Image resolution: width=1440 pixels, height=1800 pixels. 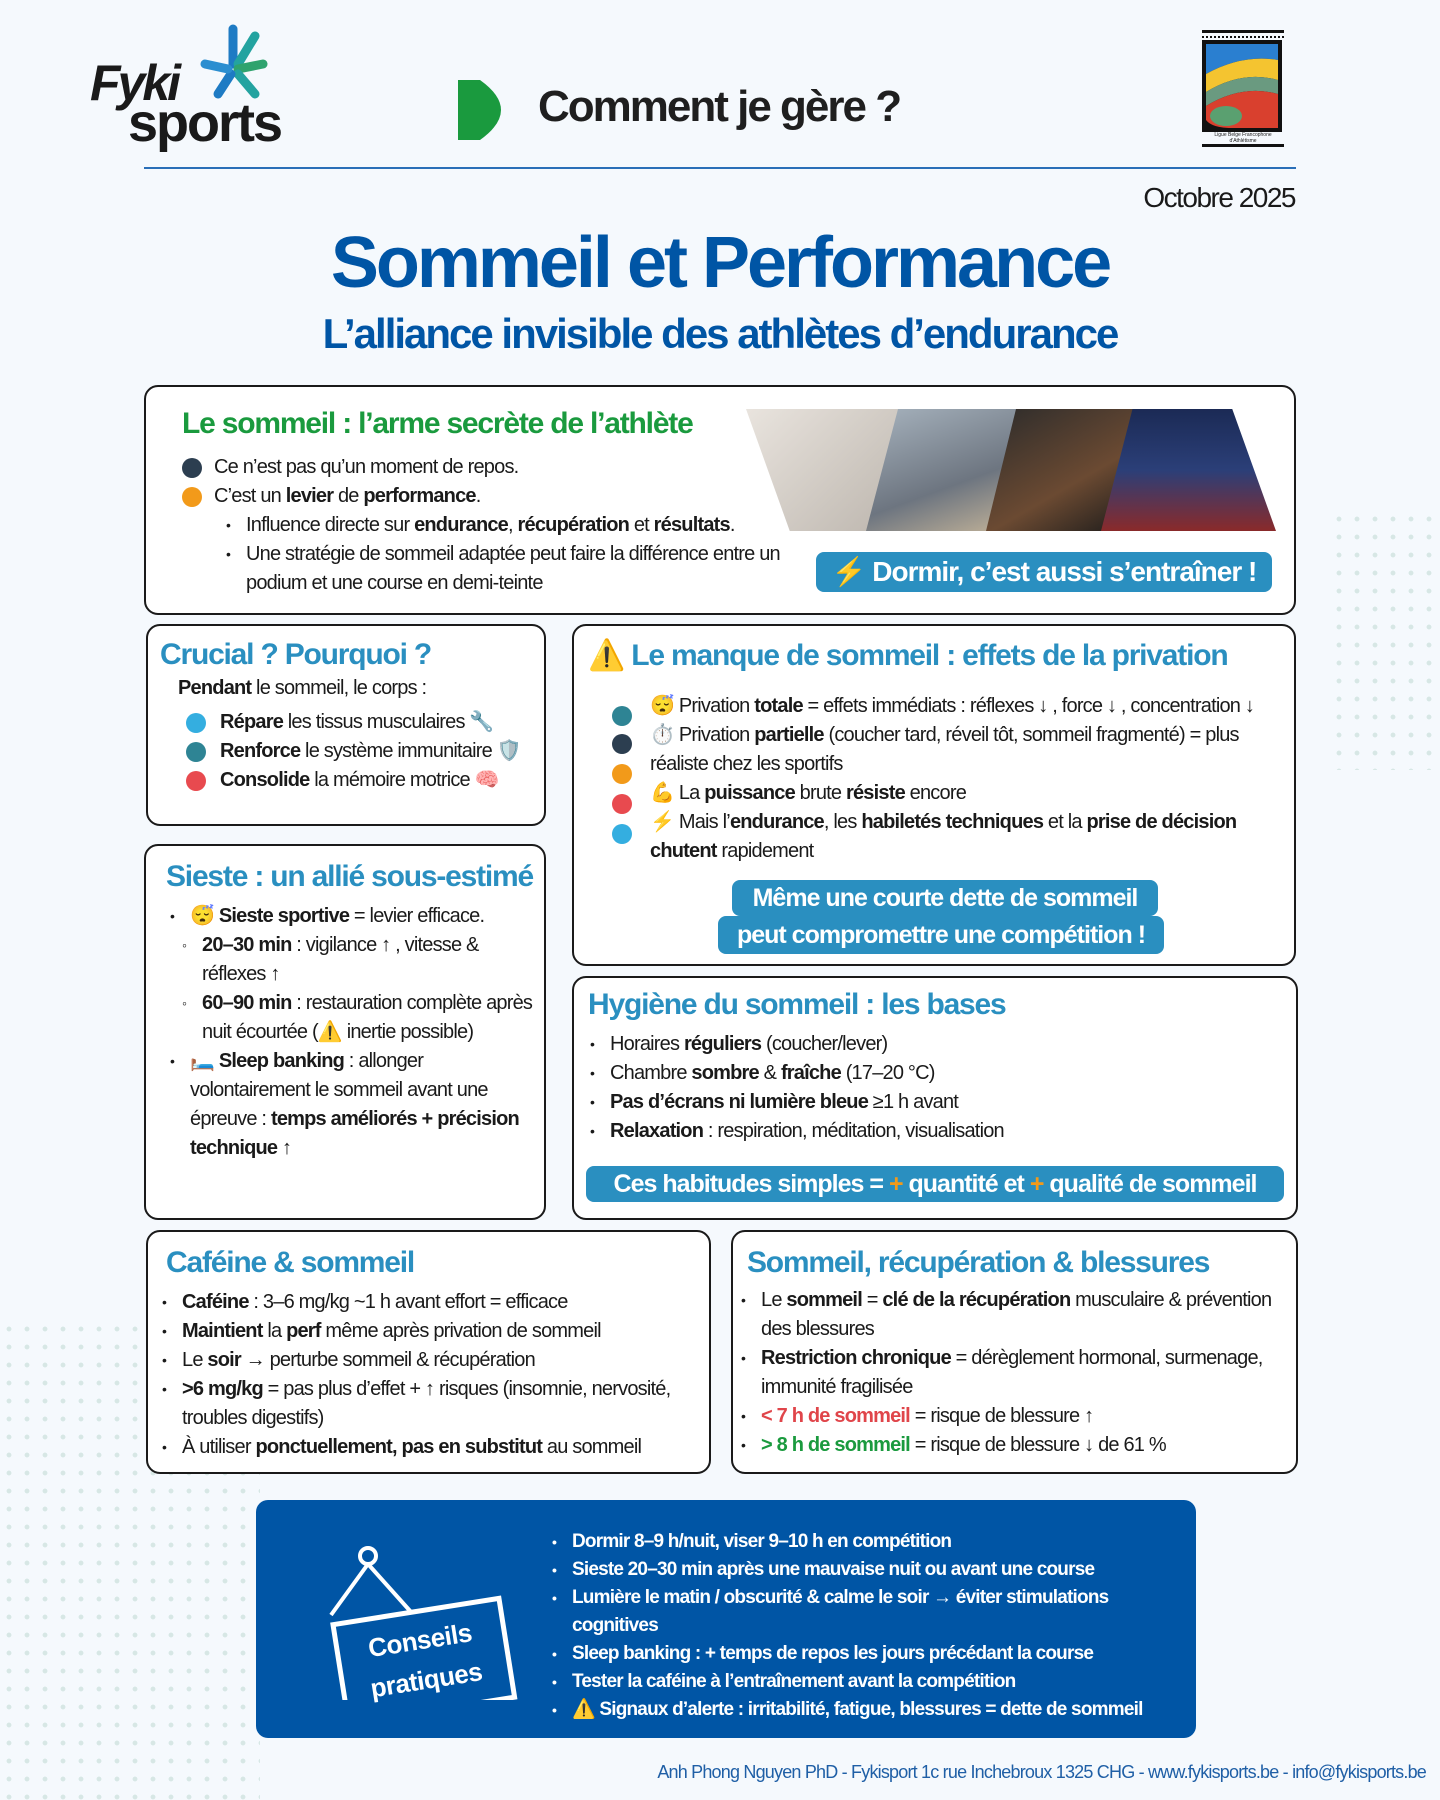 What do you see at coordinates (135, 83) in the screenshot?
I see `brand-top: Fyki` at bounding box center [135, 83].